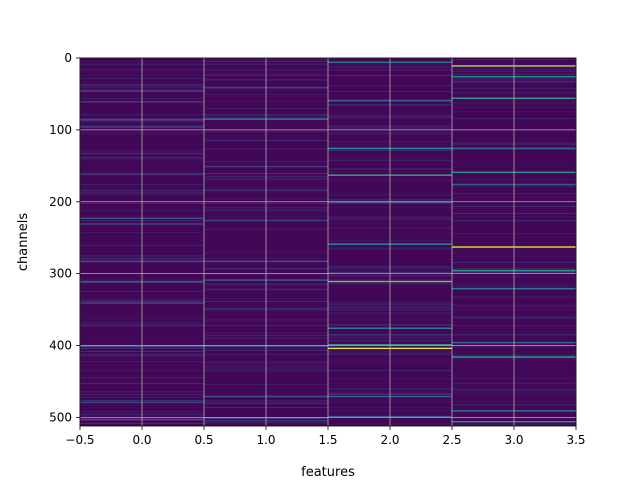 This screenshot has height=480, width=640. What do you see at coordinates (513, 440) in the screenshot?
I see `x-tick-label: 3.0` at bounding box center [513, 440].